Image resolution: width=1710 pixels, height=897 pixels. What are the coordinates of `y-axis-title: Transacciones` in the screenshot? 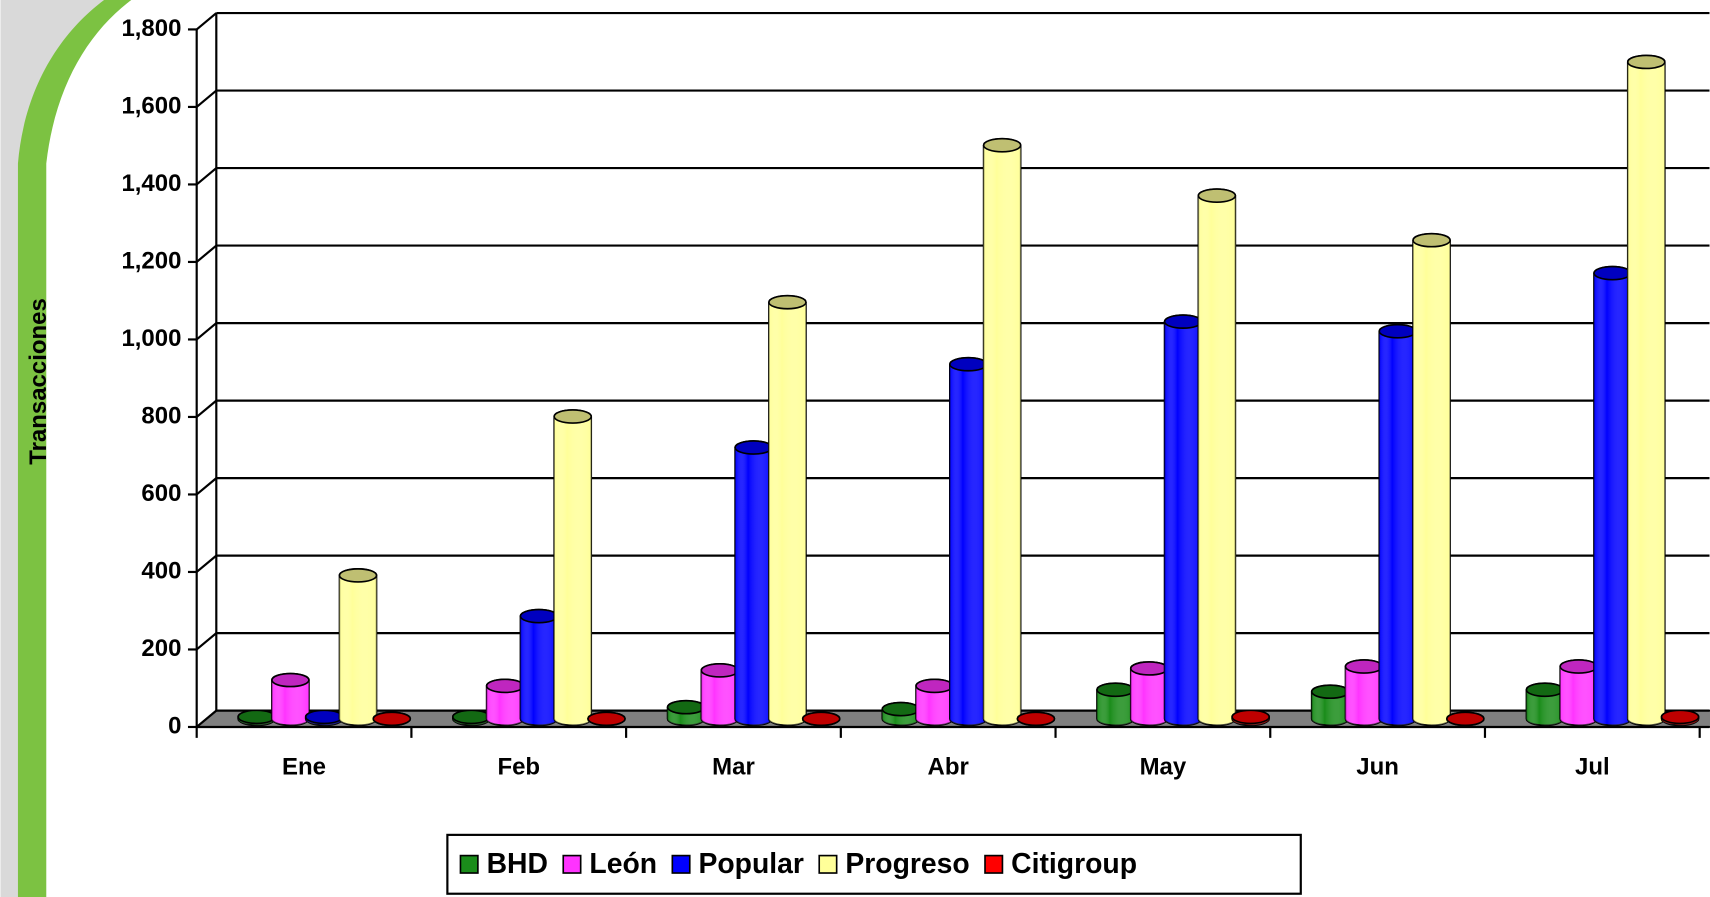 It's located at (38, 381).